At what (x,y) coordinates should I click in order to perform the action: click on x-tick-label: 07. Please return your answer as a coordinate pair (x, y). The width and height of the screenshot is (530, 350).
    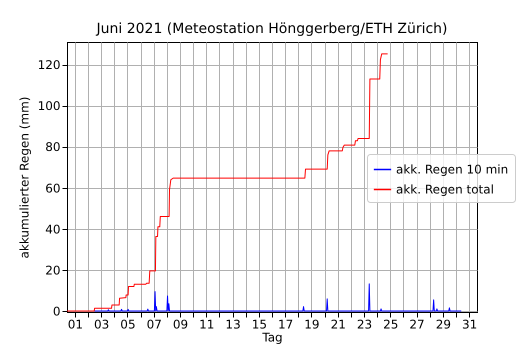
    Looking at the image, I should click on (154, 325).